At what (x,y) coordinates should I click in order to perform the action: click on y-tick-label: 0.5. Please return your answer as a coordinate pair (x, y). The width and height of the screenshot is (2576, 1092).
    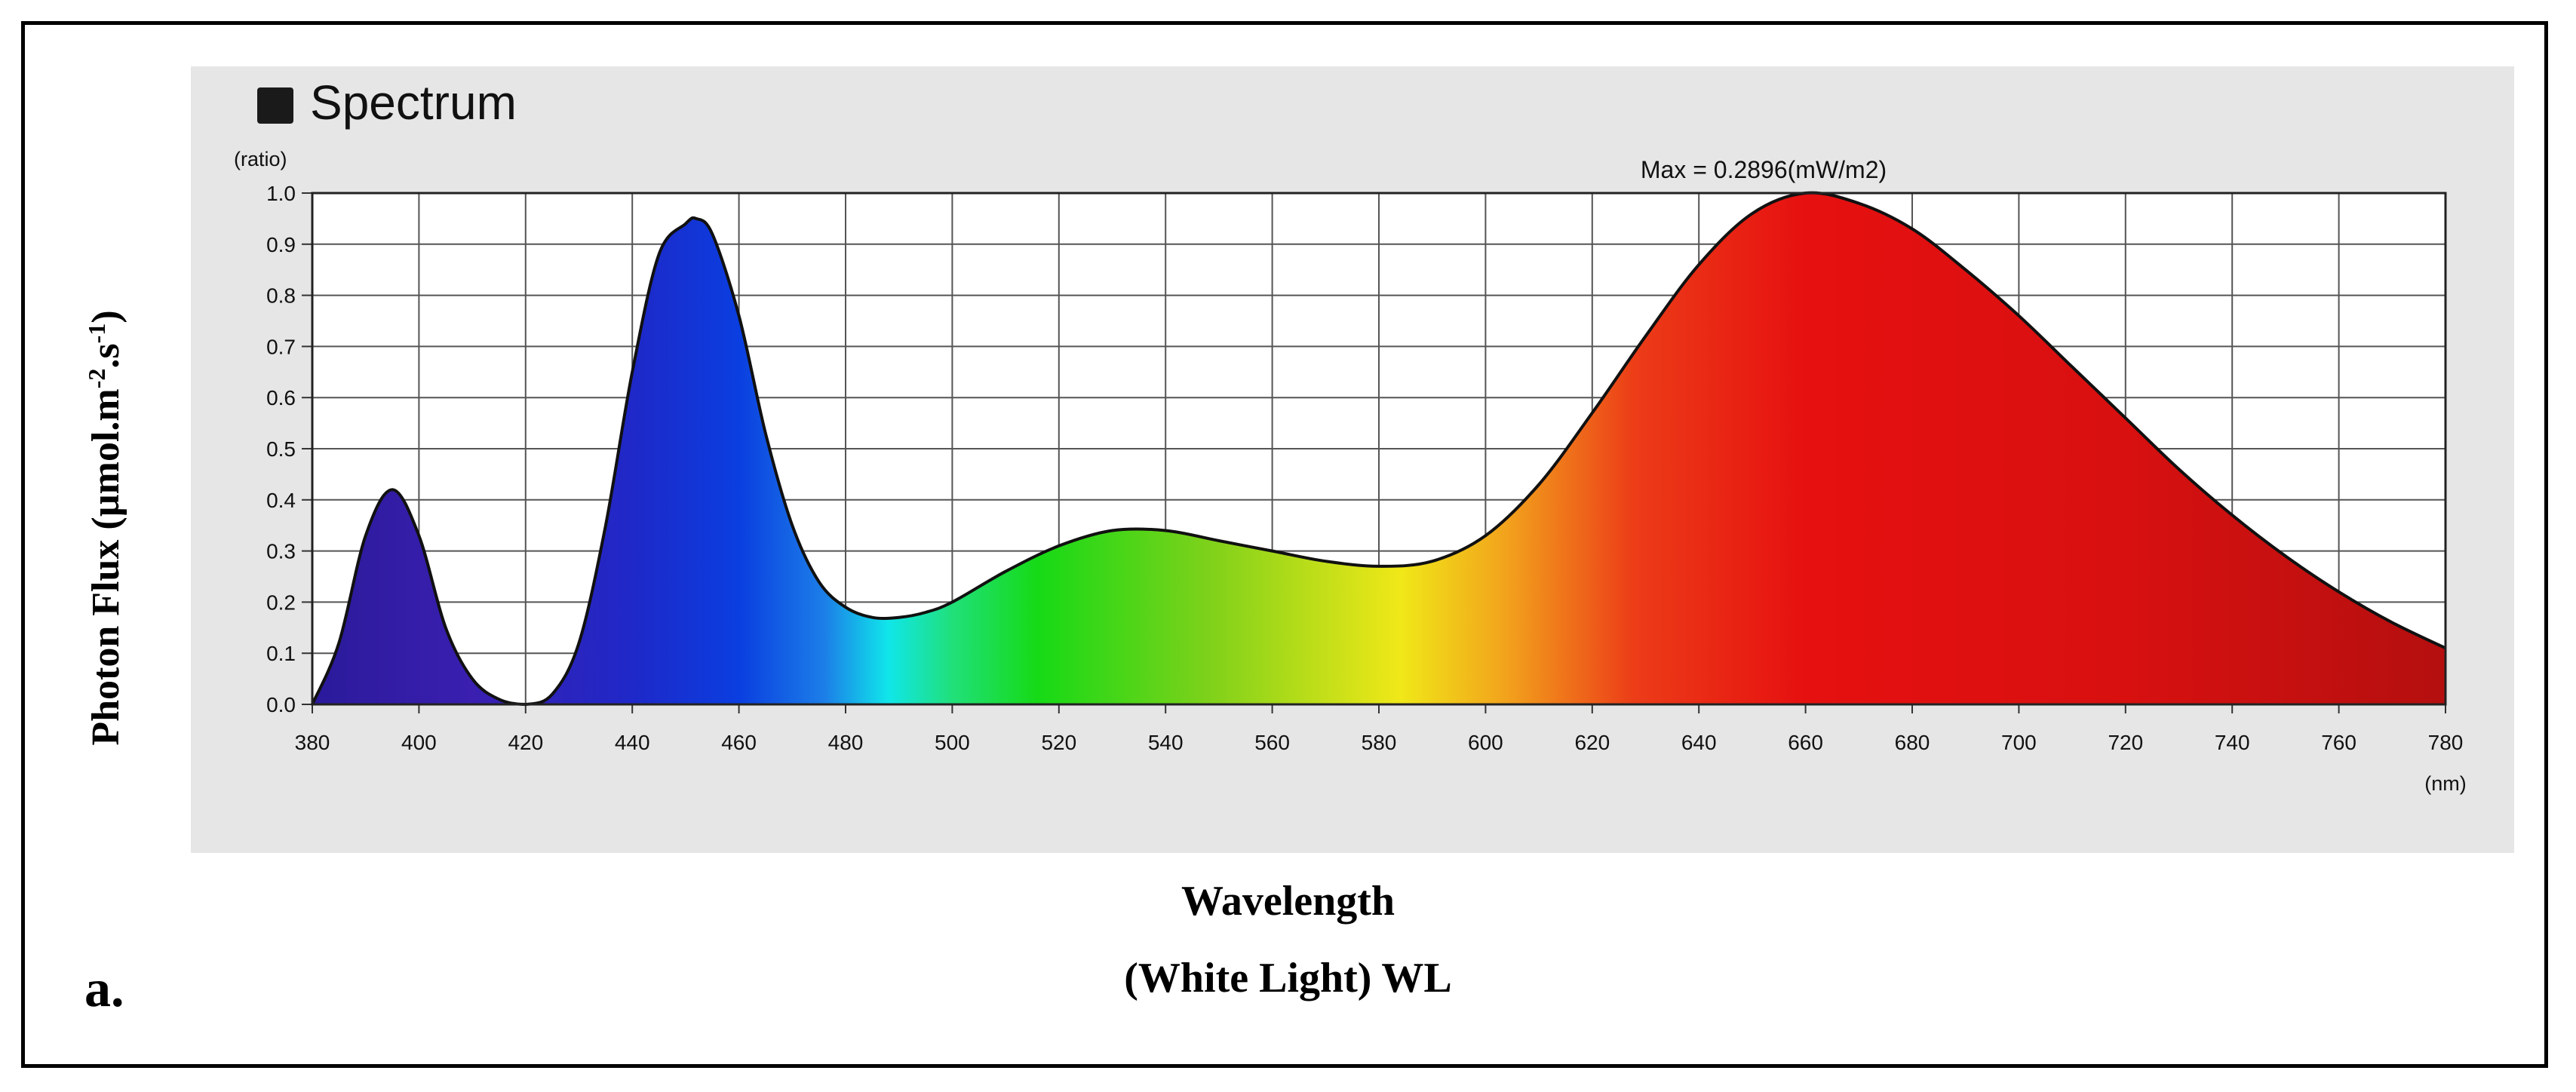
    Looking at the image, I should click on (281, 449).